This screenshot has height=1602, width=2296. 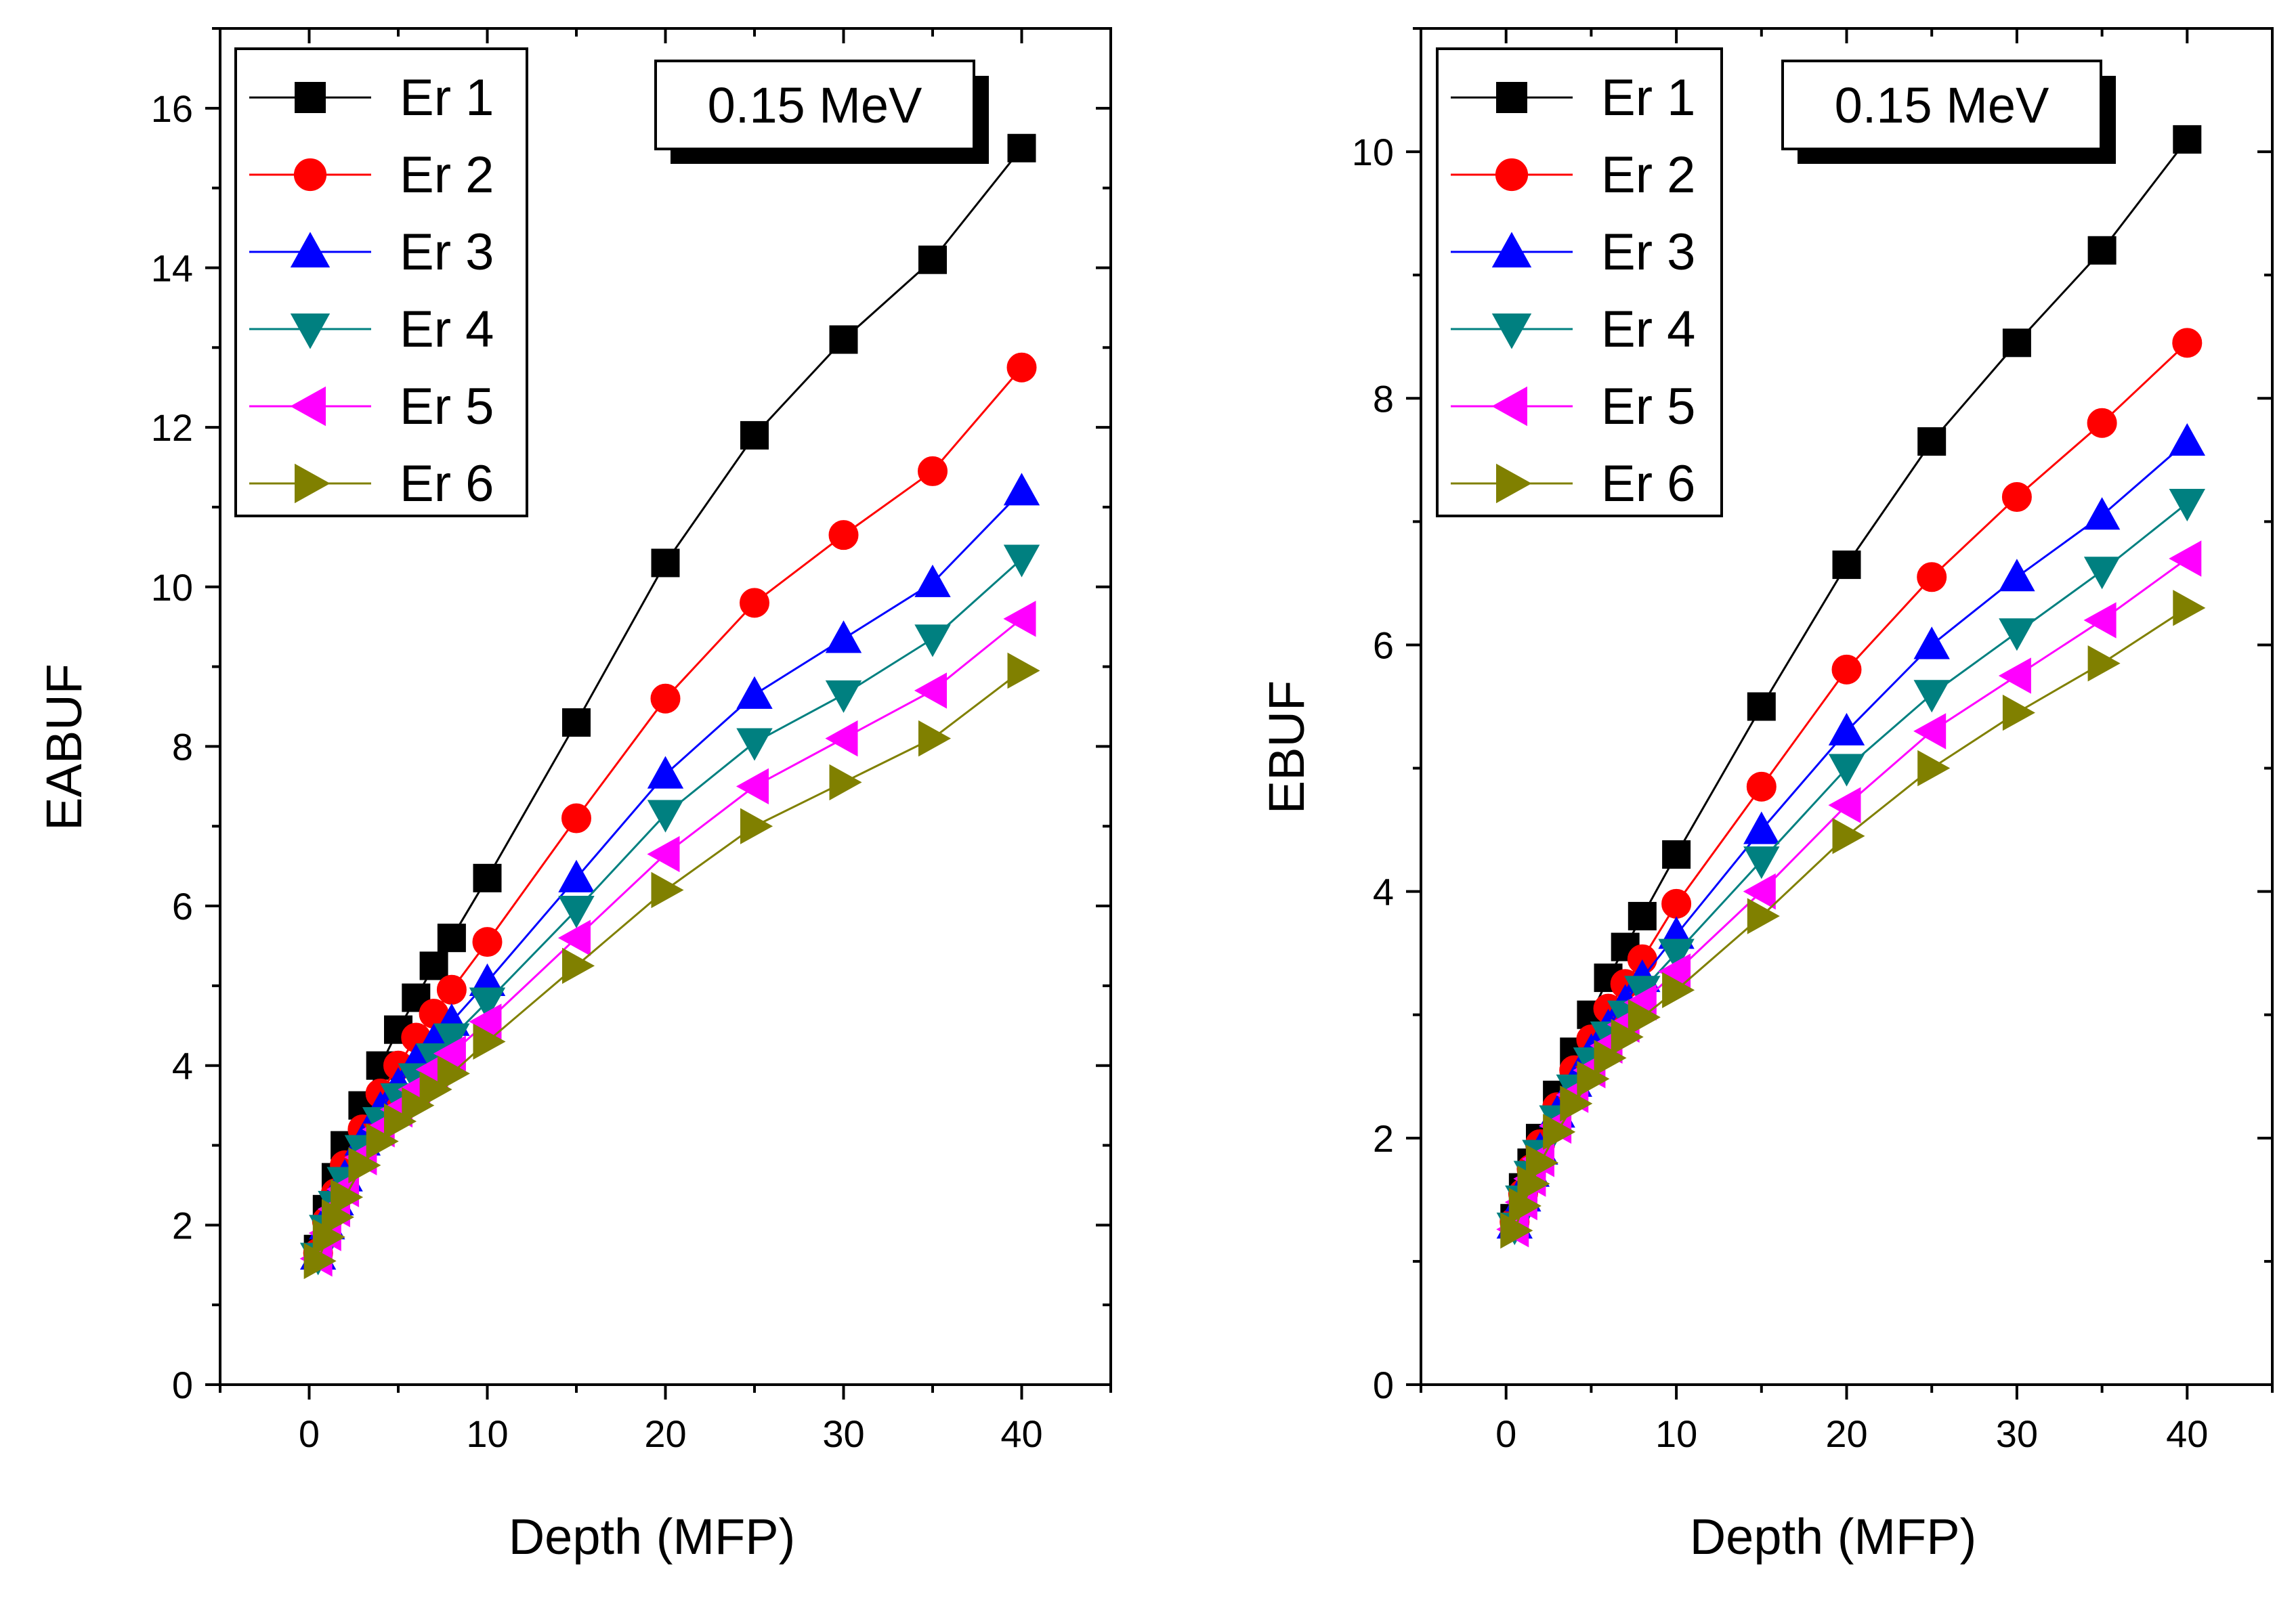 What do you see at coordinates (372, 484) in the screenshot?
I see `chart1-legend-item: Er 6` at bounding box center [372, 484].